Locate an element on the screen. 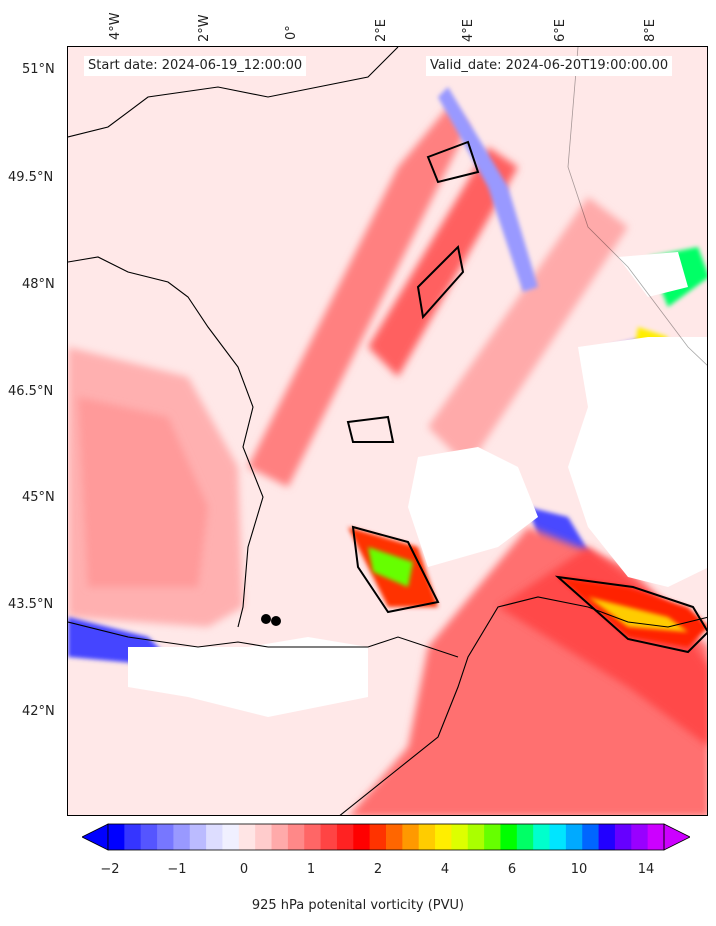  colorbar-border is located at coordinates (386, 837).